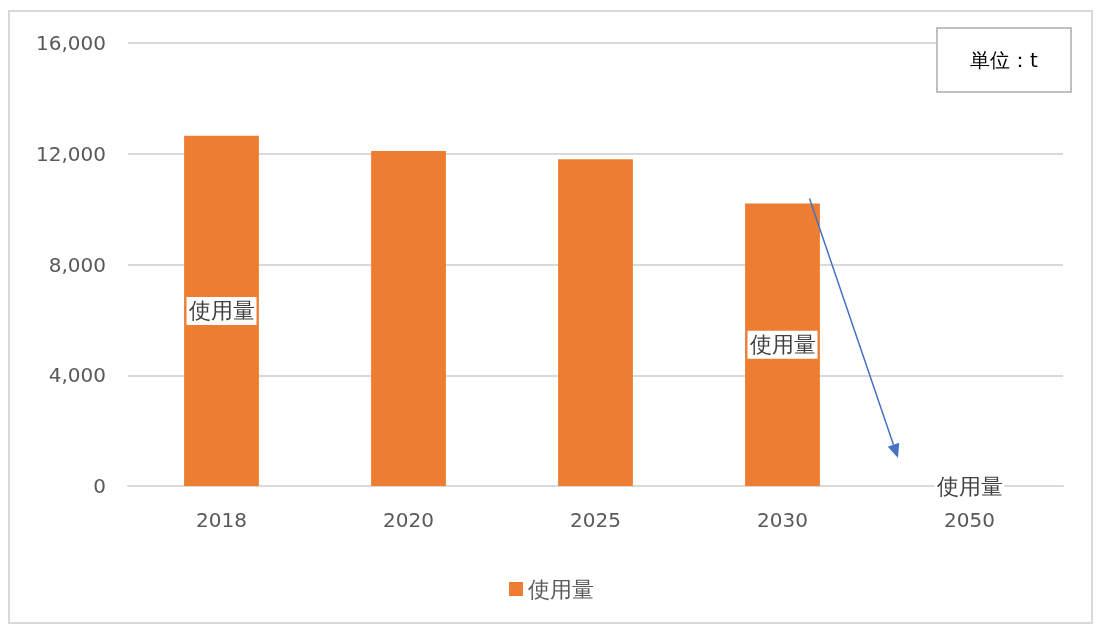  What do you see at coordinates (782, 520) in the screenshot?
I see `x-tick-label: 2030` at bounding box center [782, 520].